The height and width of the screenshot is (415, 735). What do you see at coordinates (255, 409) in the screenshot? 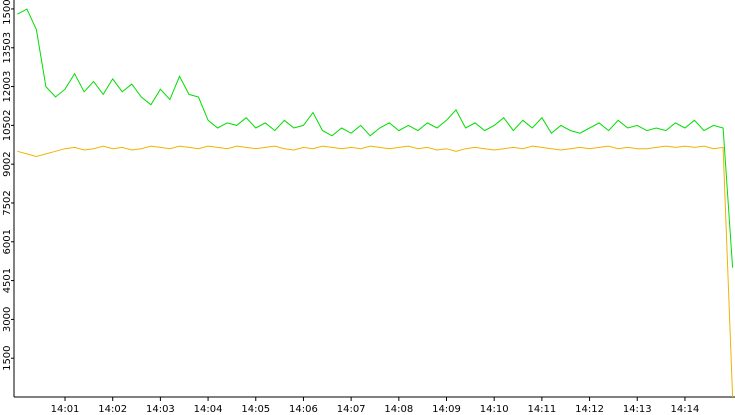
I see `x-tick-label: 14:05` at bounding box center [255, 409].